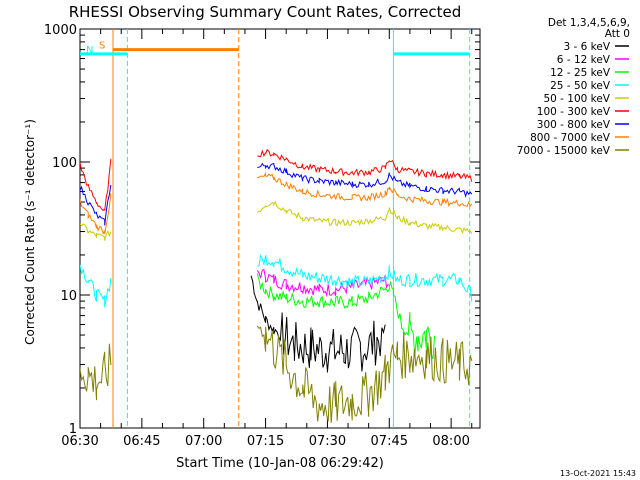 This screenshot has width=640, height=480. What do you see at coordinates (30, 232) in the screenshot?
I see `y-axis-label: Corrected Count Rate (s⁻¹ detector⁻¹)` at bounding box center [30, 232].